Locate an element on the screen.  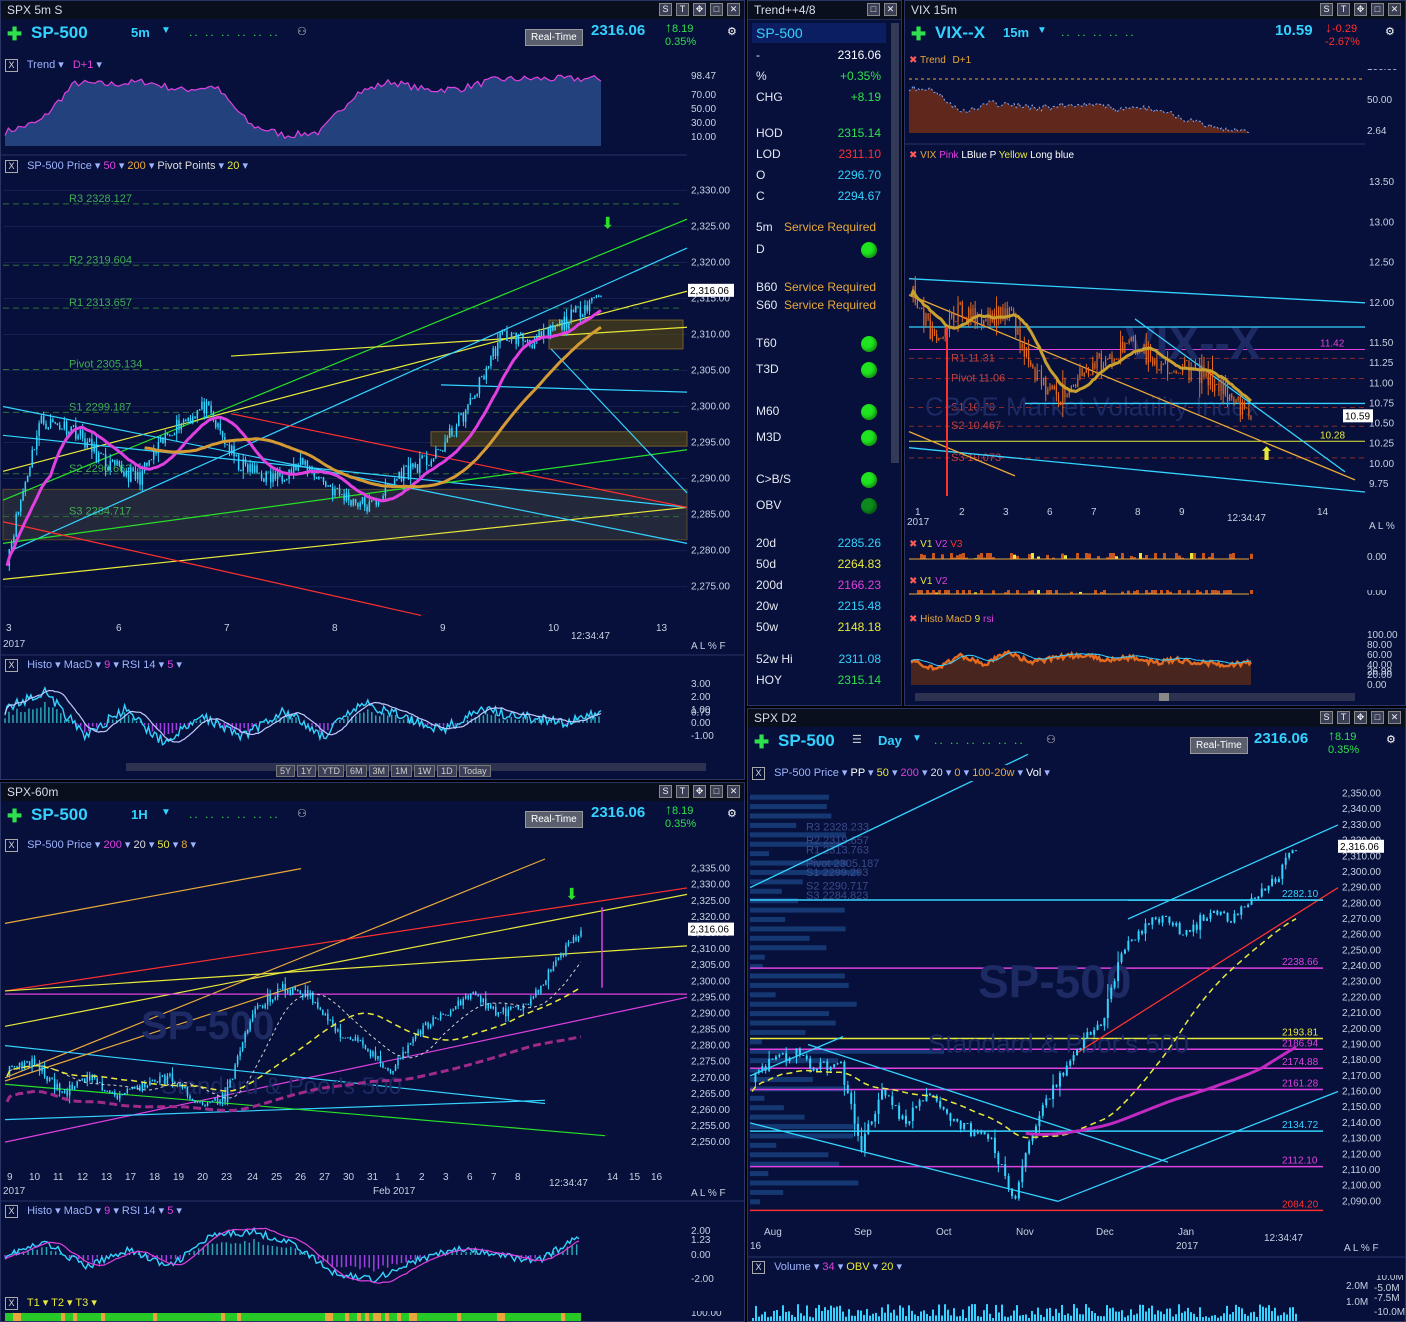
signal-row: M3D is located at coordinates (818, 437).